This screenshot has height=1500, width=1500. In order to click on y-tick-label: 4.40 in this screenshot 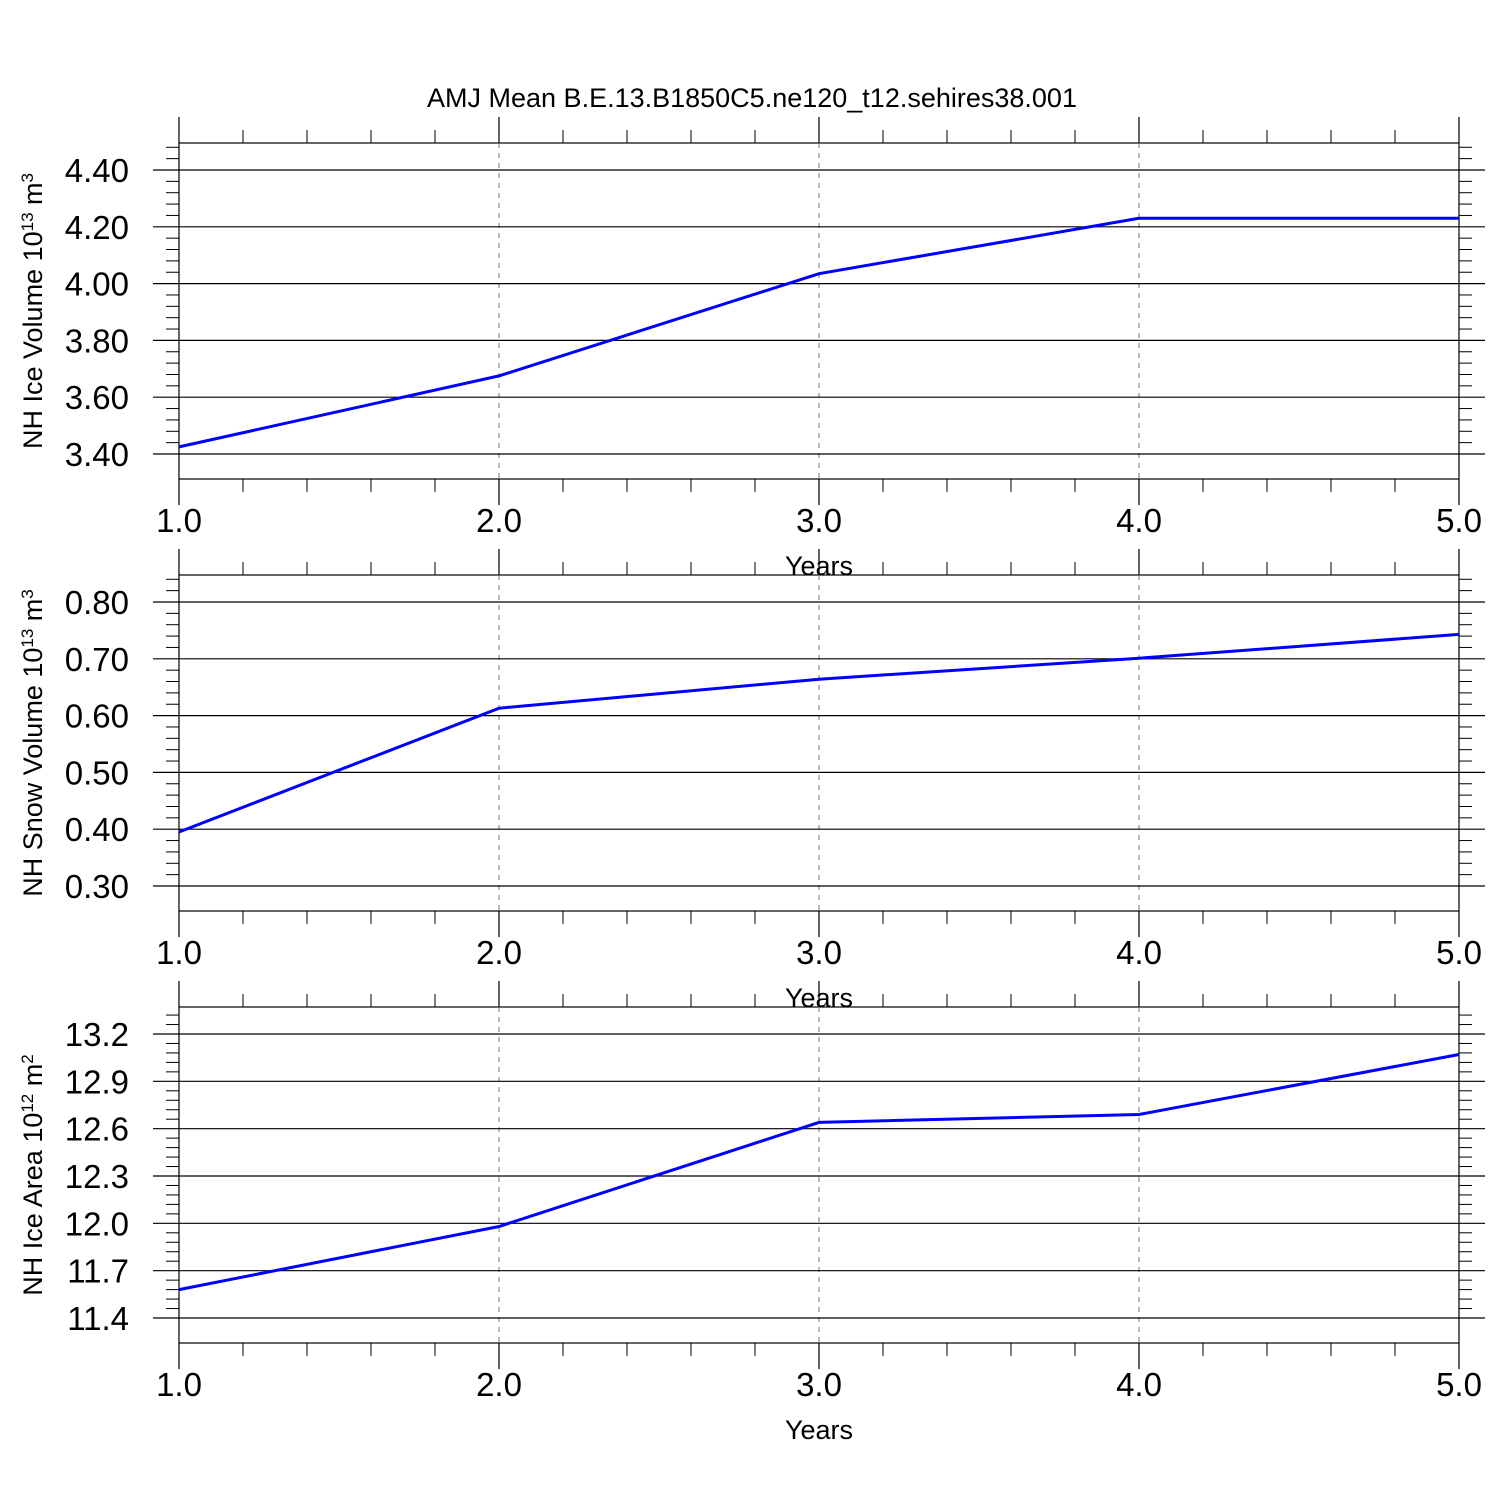, I will do `click(97, 170)`.